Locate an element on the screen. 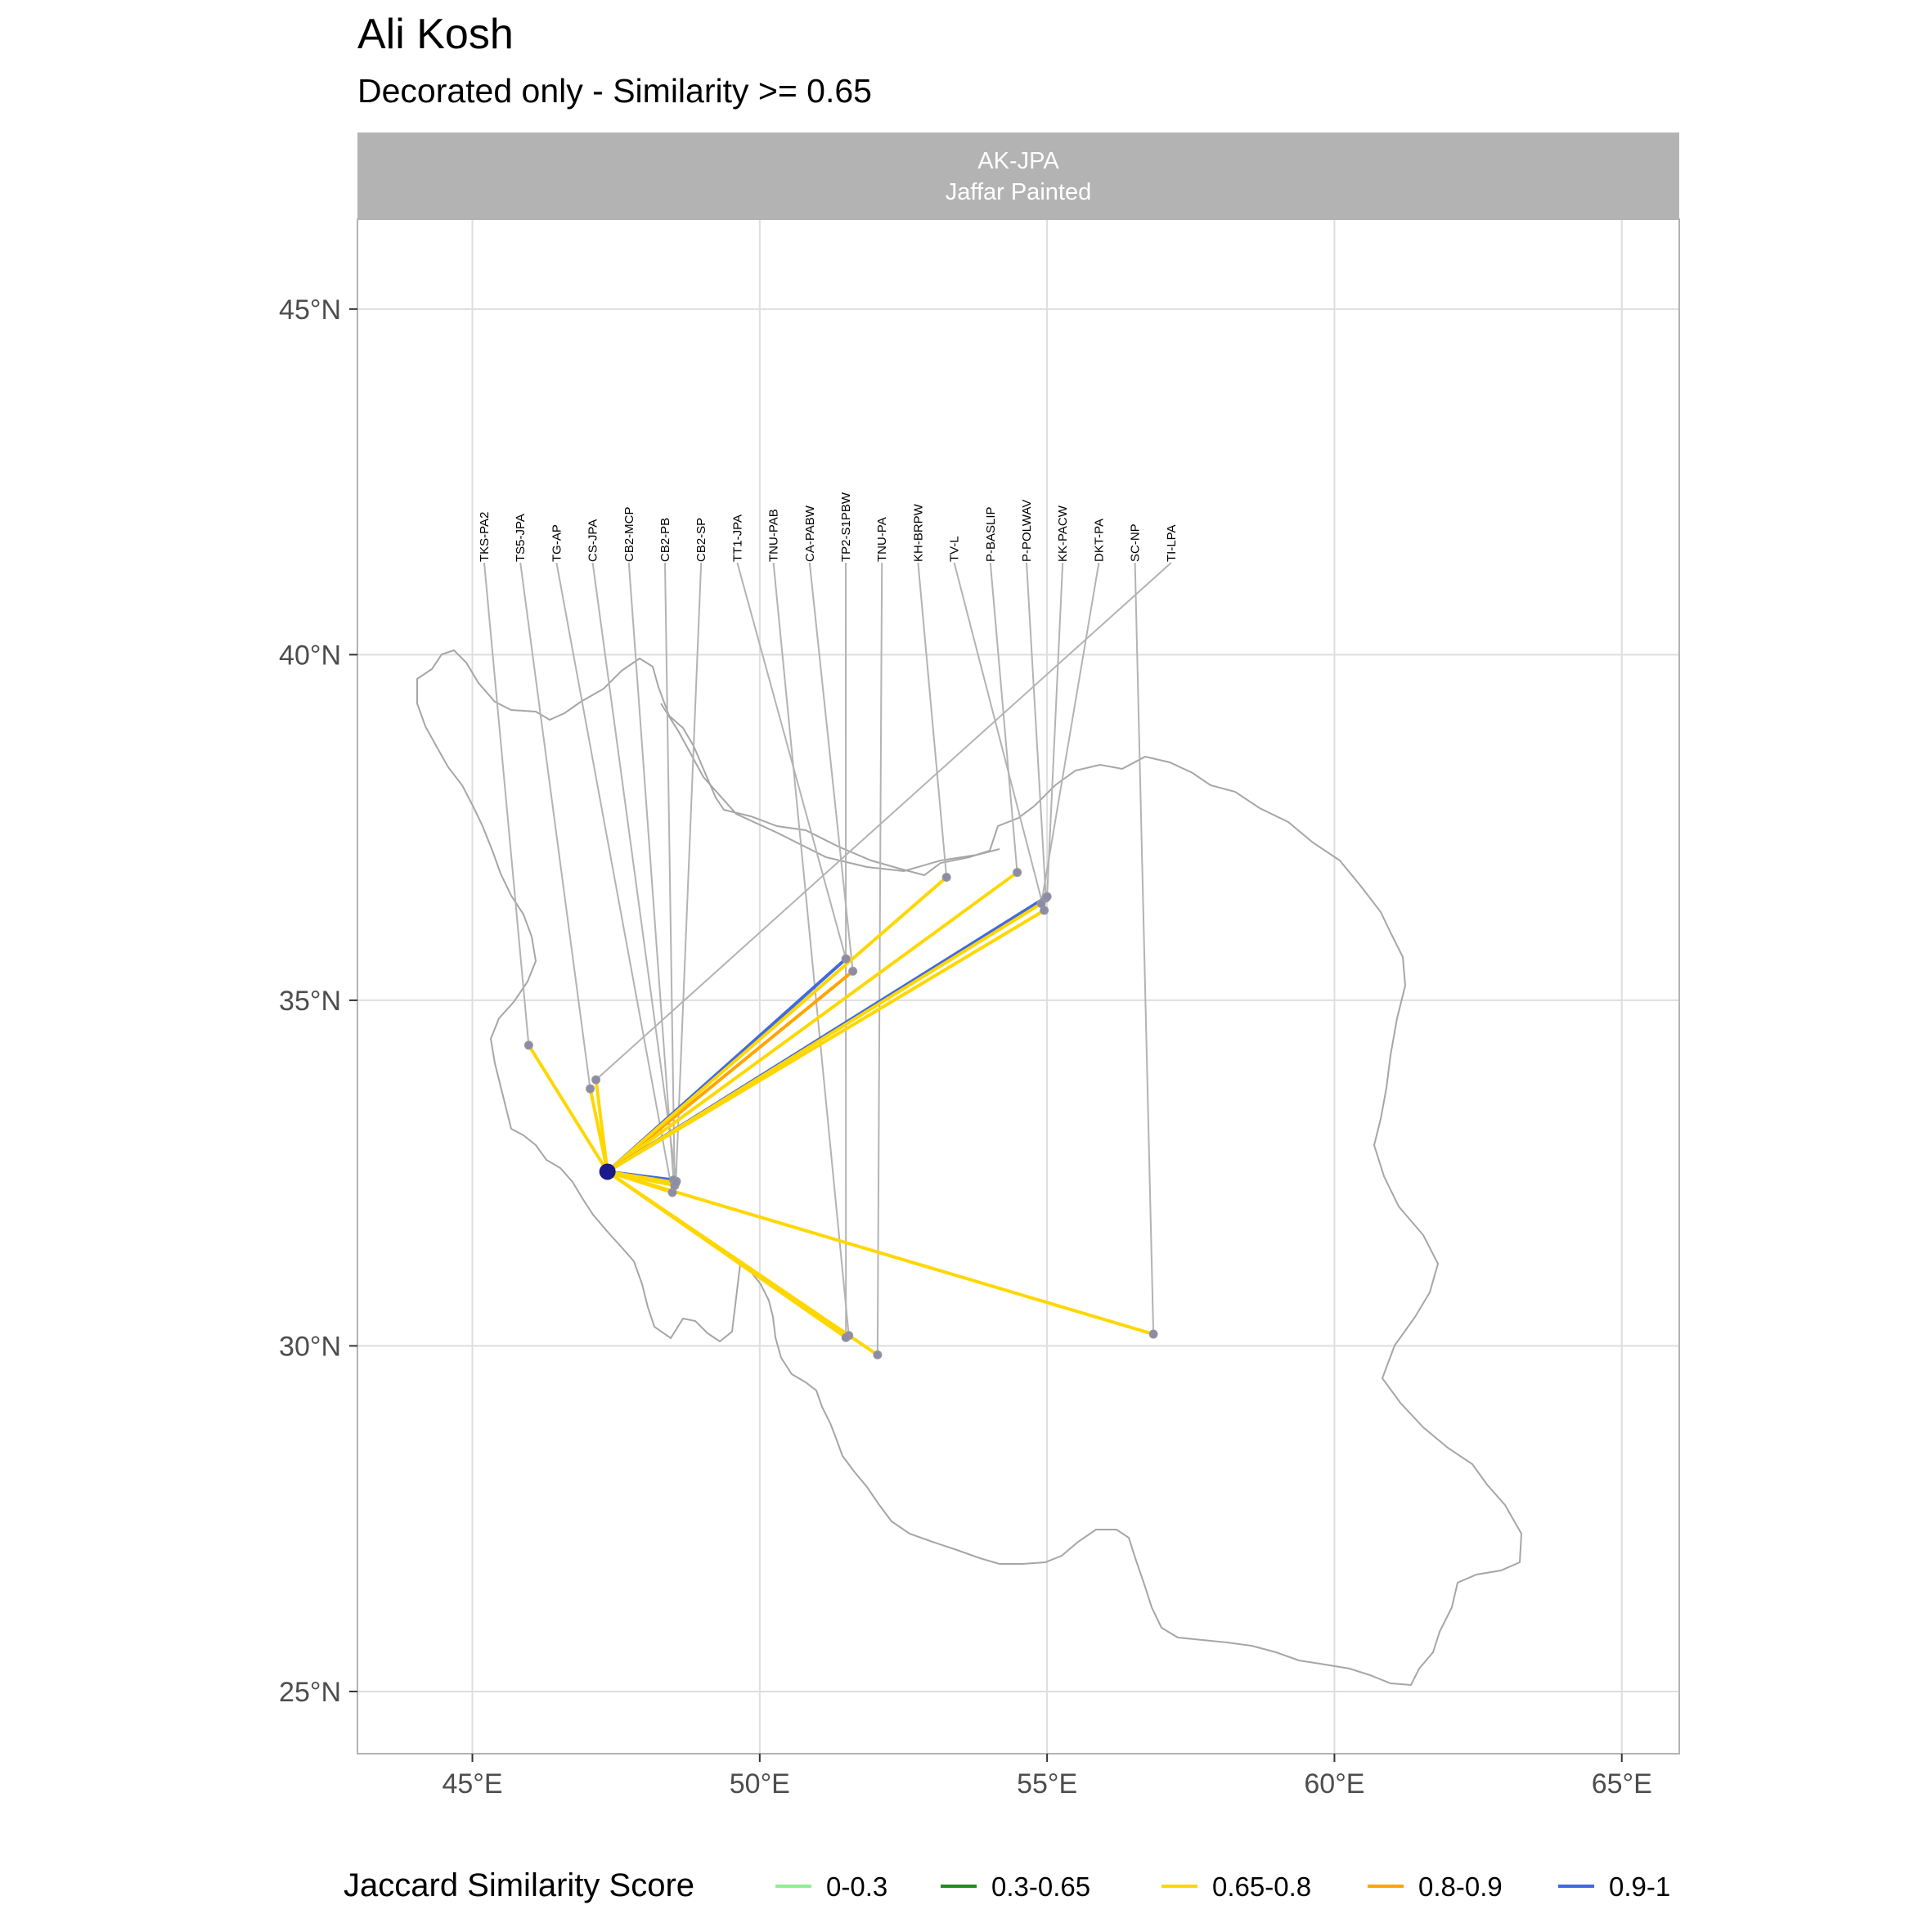 This screenshot has height=1932, width=1932. y-axis: 25°N 30°N 35°N 40°N 45°N is located at coordinates (318, 1001).